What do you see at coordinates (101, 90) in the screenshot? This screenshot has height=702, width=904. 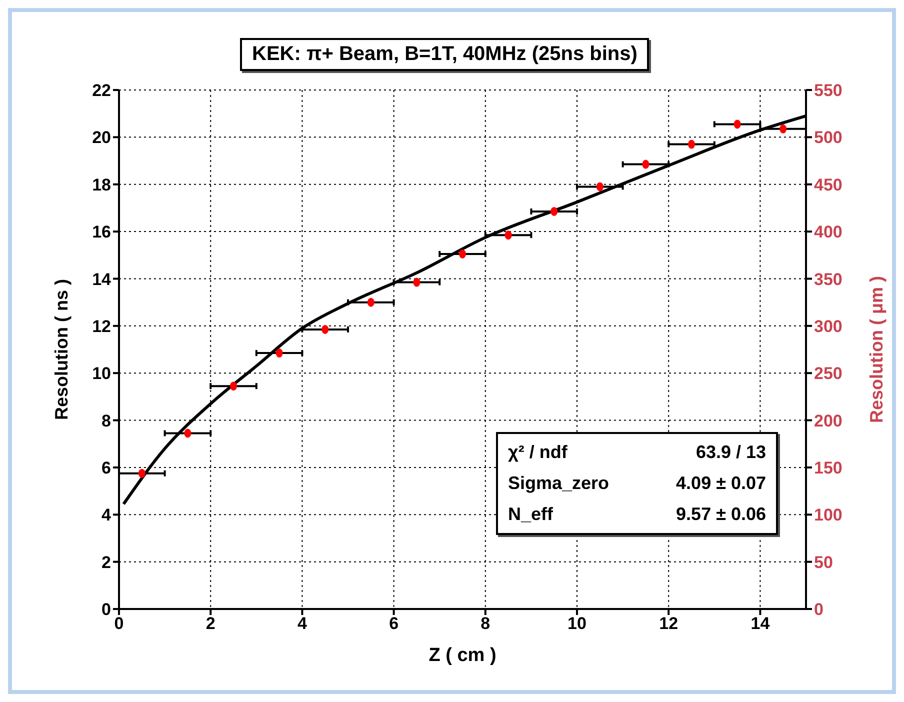 I see `y-tick-label: 22` at bounding box center [101, 90].